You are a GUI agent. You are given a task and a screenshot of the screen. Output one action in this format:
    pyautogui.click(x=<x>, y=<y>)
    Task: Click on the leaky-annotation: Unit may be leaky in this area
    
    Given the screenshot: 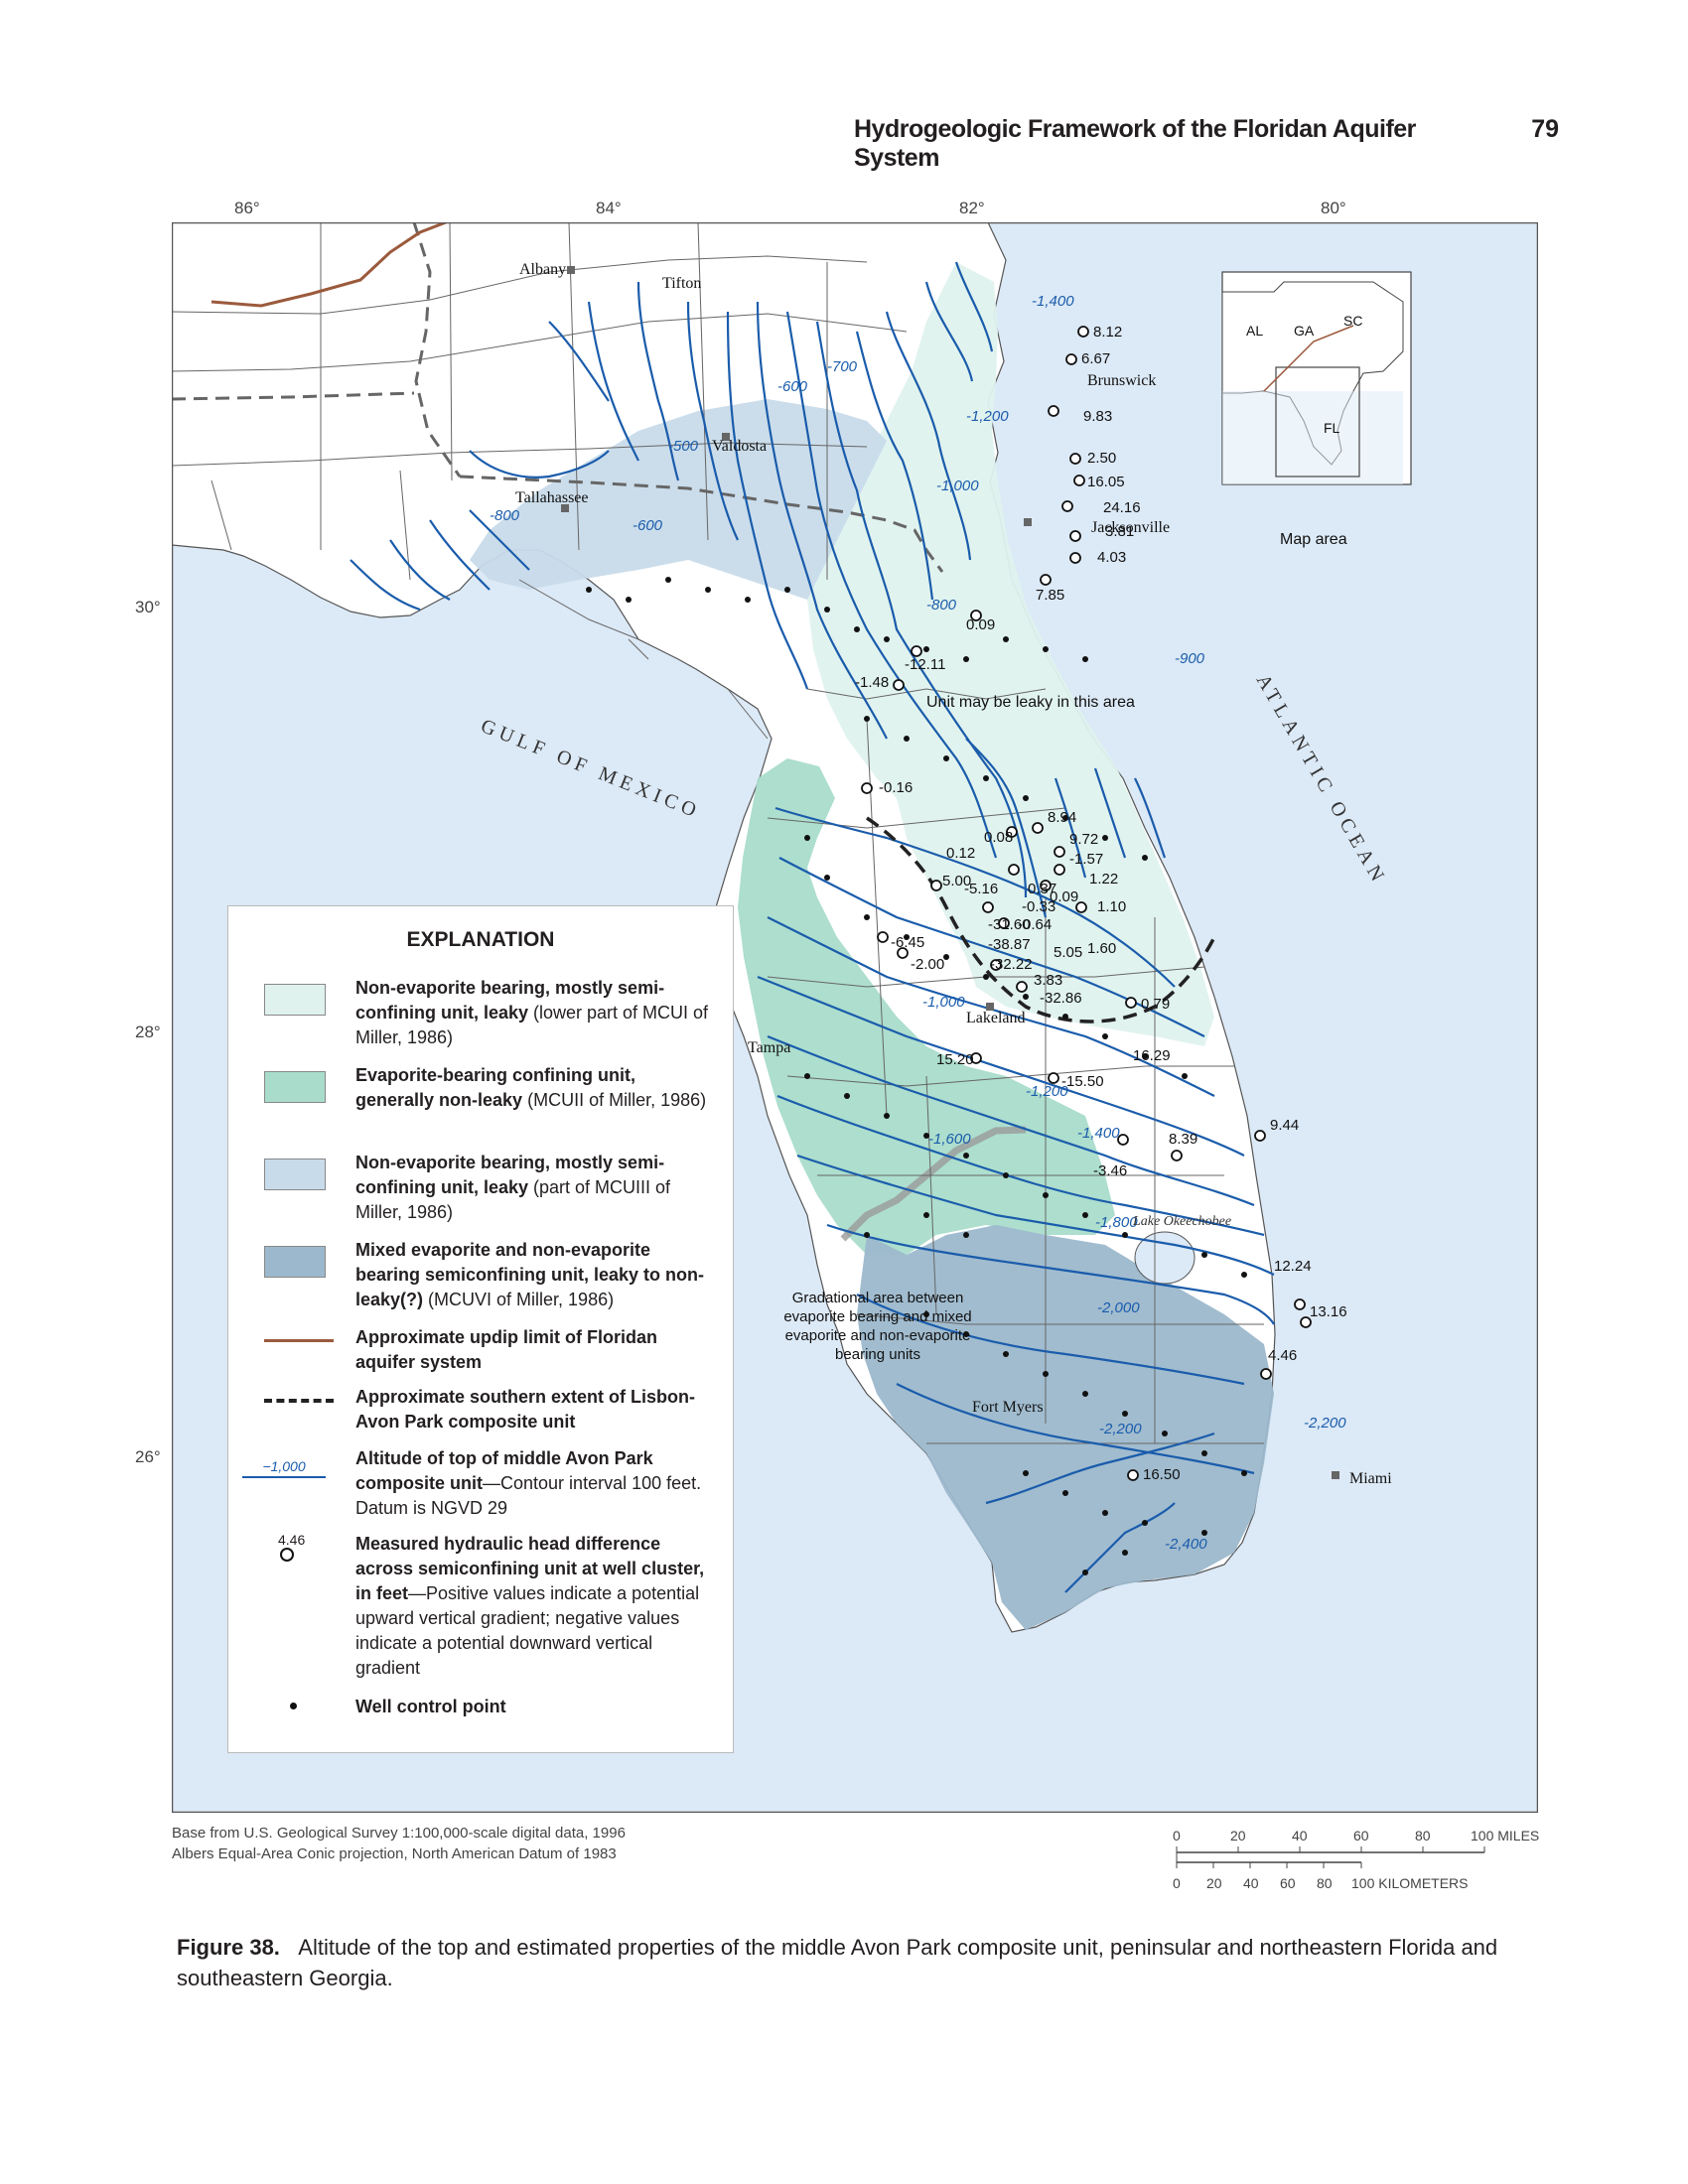 What is the action you would take?
    pyautogui.click(x=1030, y=702)
    